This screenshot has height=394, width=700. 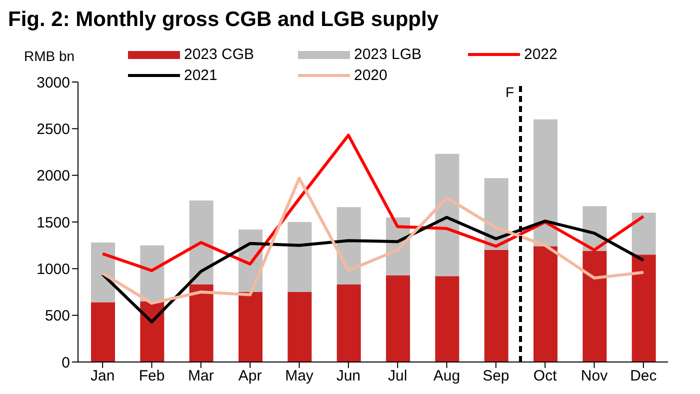 I want to click on annotation: F, so click(x=510, y=92).